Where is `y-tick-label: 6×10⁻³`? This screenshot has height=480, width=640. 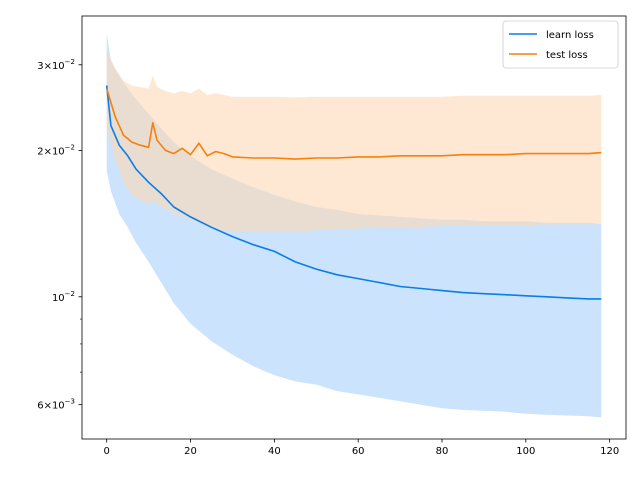 y-tick-label: 6×10⁻³ is located at coordinates (56, 405).